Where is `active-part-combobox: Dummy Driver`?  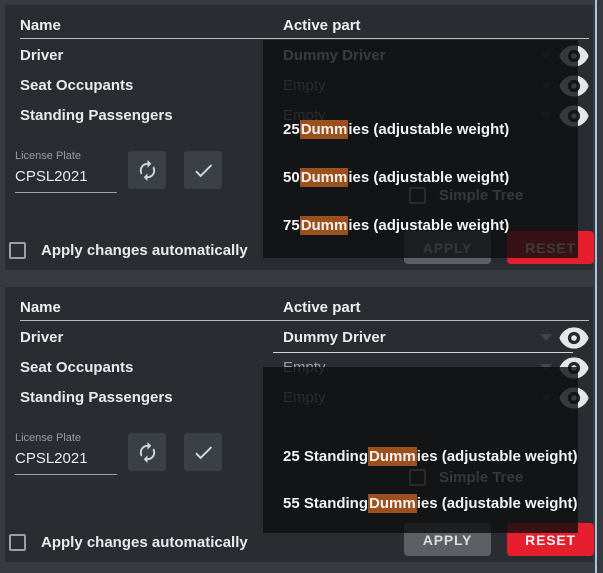 active-part-combobox: Dummy Driver is located at coordinates (334, 337).